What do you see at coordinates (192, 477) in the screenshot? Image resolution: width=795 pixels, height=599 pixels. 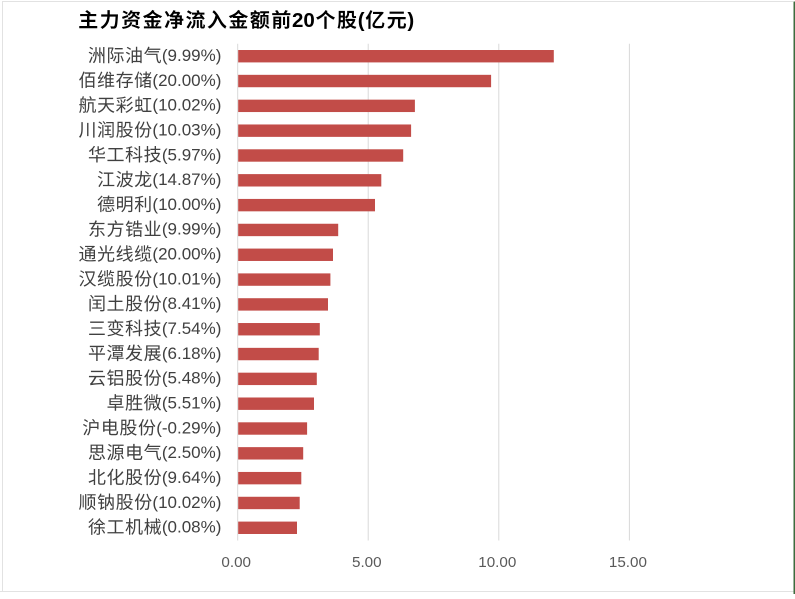 I see `svg-text: (9.64%)` at bounding box center [192, 477].